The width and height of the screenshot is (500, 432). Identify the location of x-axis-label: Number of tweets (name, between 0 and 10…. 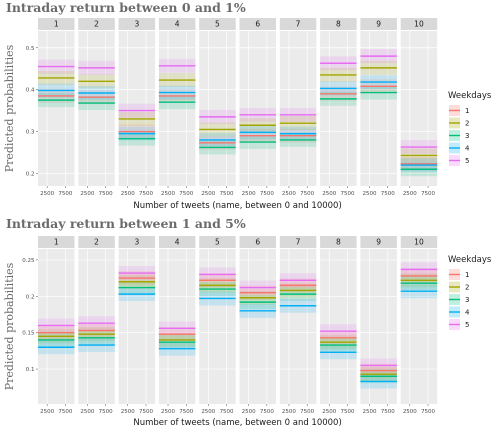
(237, 206).